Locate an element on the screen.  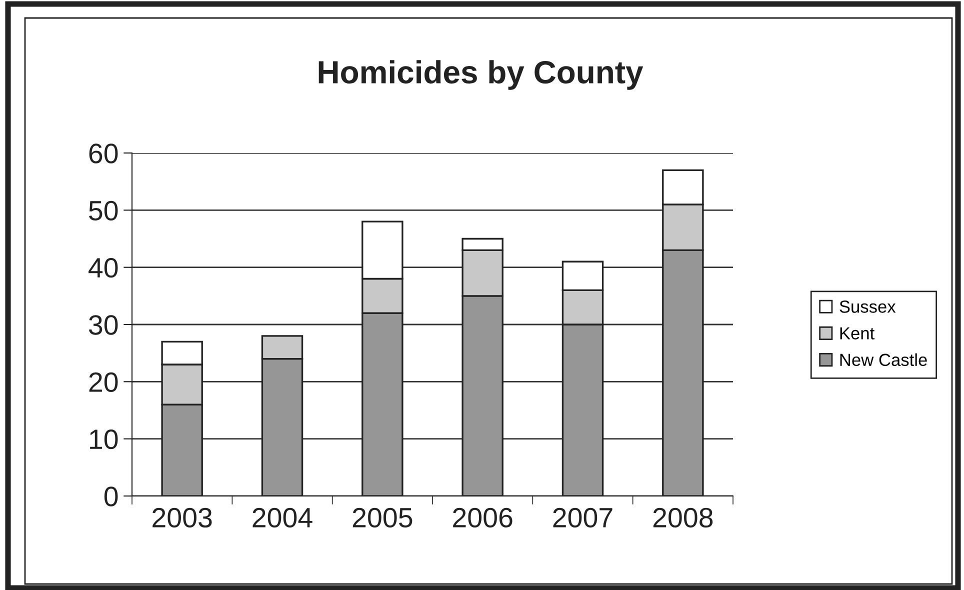
y-tick-label: 10 is located at coordinates (104, 440).